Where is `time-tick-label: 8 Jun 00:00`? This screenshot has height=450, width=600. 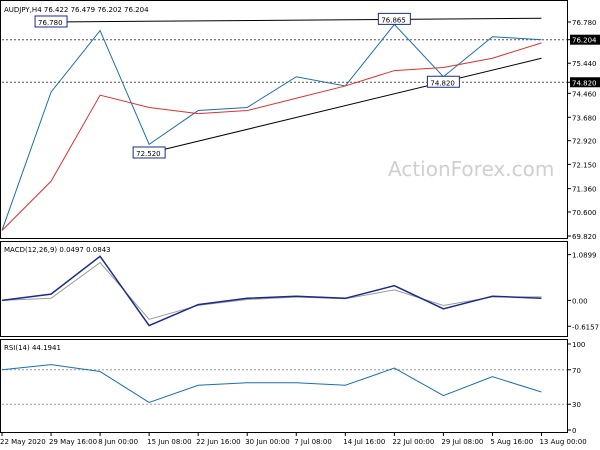
time-tick-label: 8 Jun 00:00 is located at coordinates (118, 442).